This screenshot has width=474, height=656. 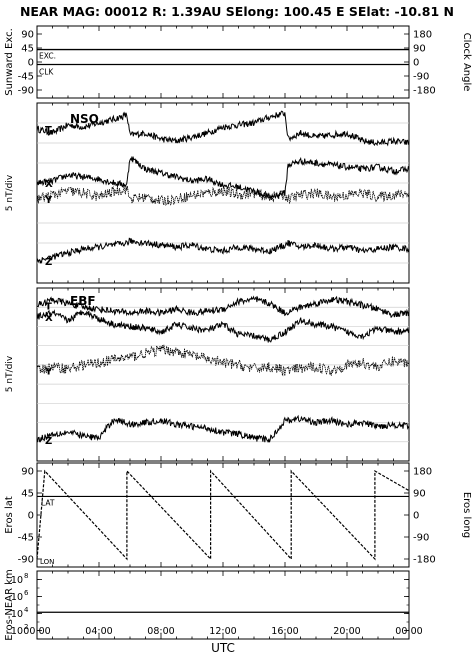 I want to click on x-axis-label: UTC, so click(x=223, y=648).